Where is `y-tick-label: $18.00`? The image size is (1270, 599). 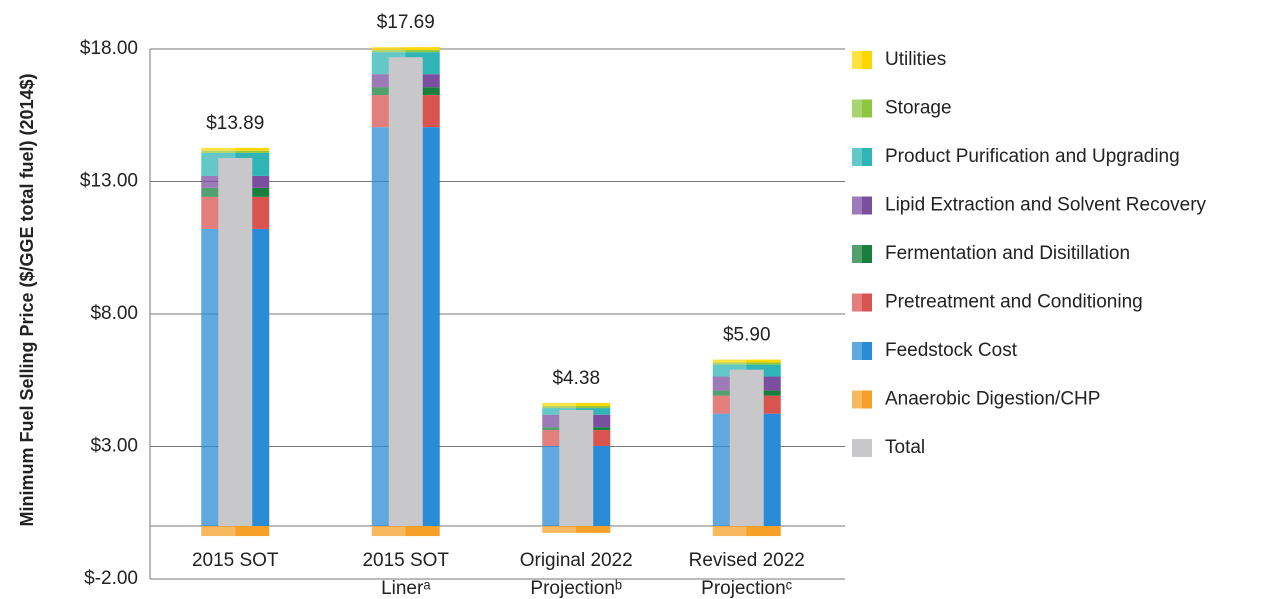 y-tick-label: $18.00 is located at coordinates (109, 48).